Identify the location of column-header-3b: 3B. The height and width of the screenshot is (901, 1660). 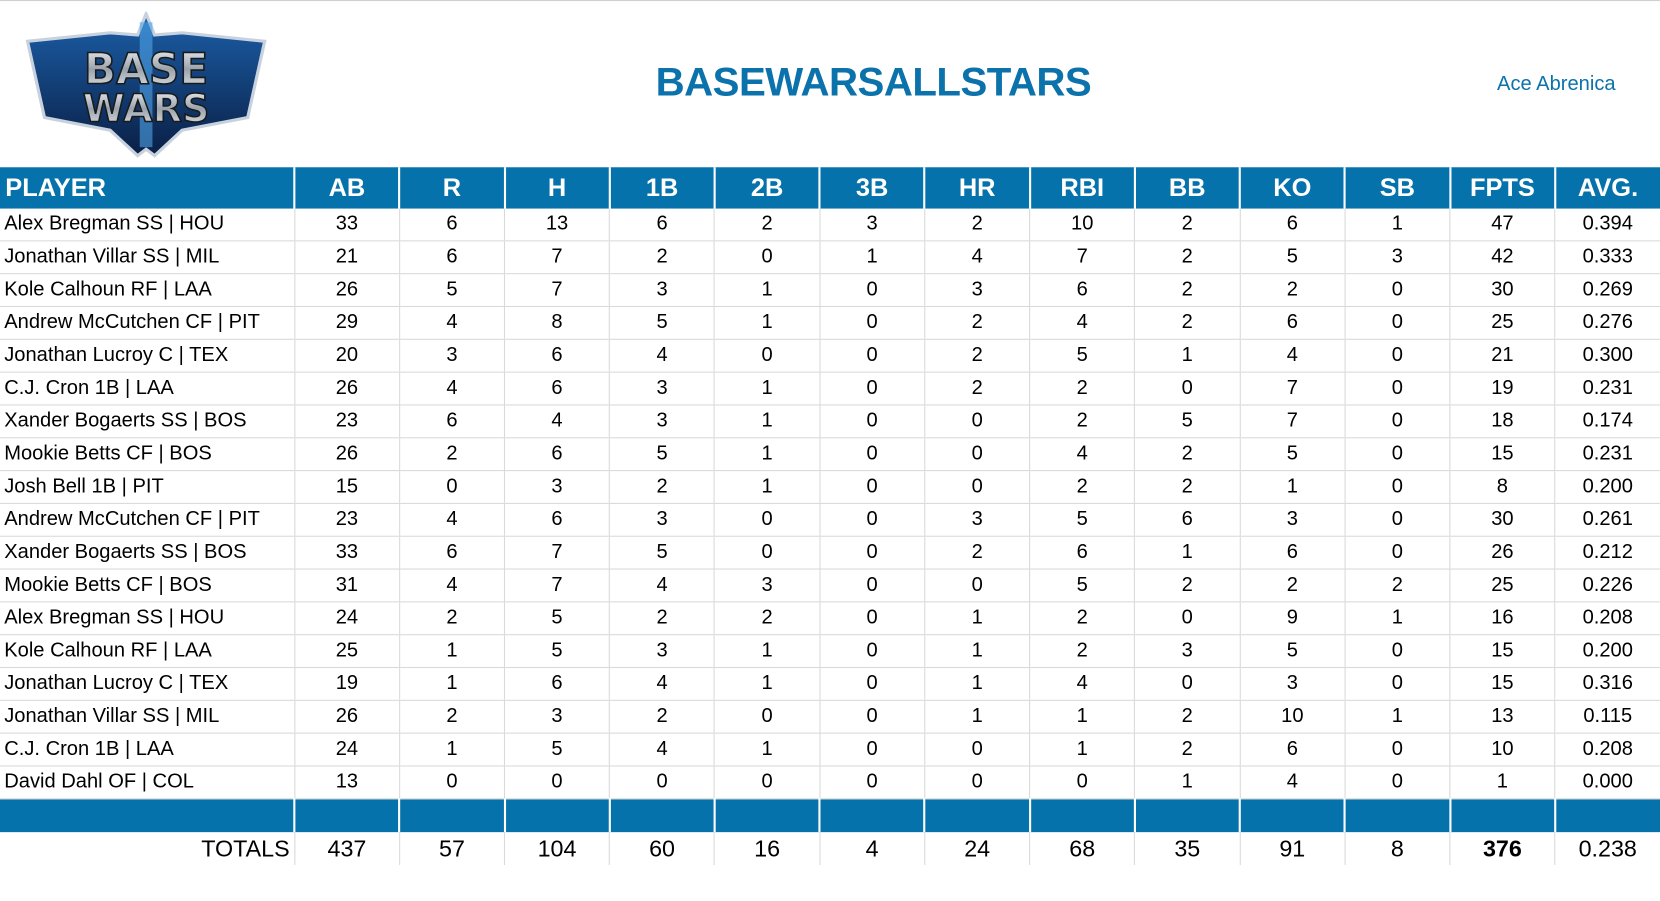
(871, 188).